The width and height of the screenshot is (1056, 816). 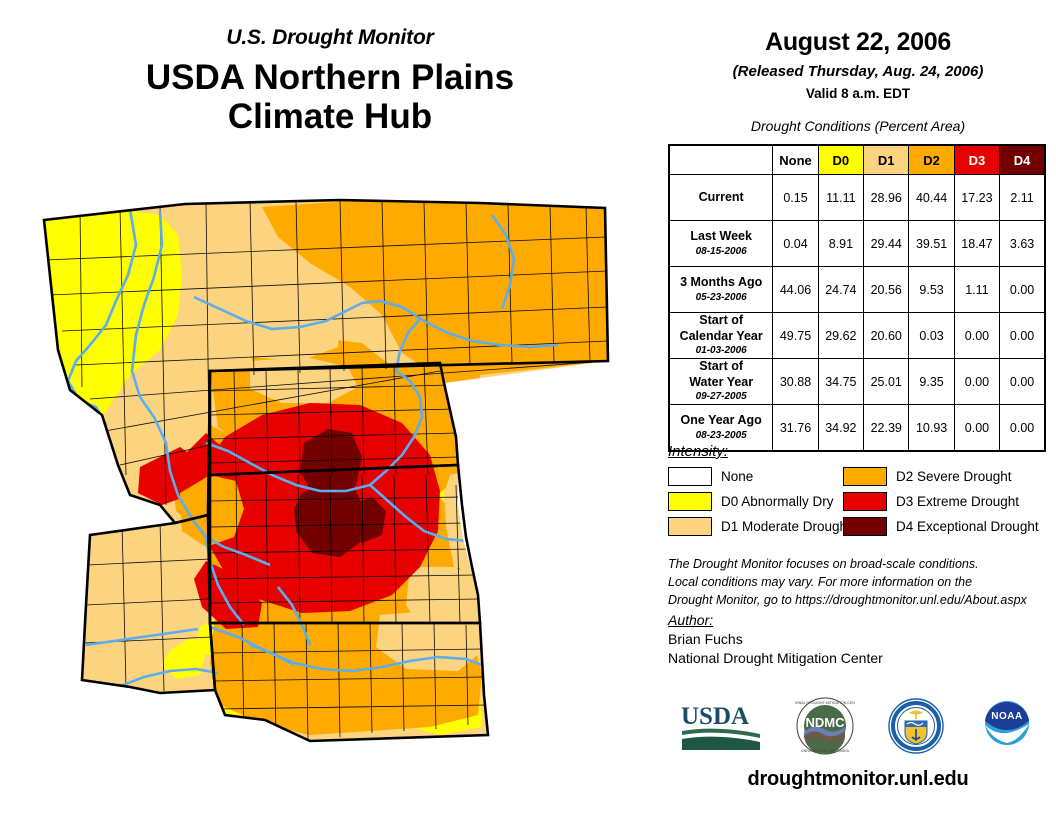 What do you see at coordinates (886, 159) in the screenshot?
I see `column-header-d1: D1` at bounding box center [886, 159].